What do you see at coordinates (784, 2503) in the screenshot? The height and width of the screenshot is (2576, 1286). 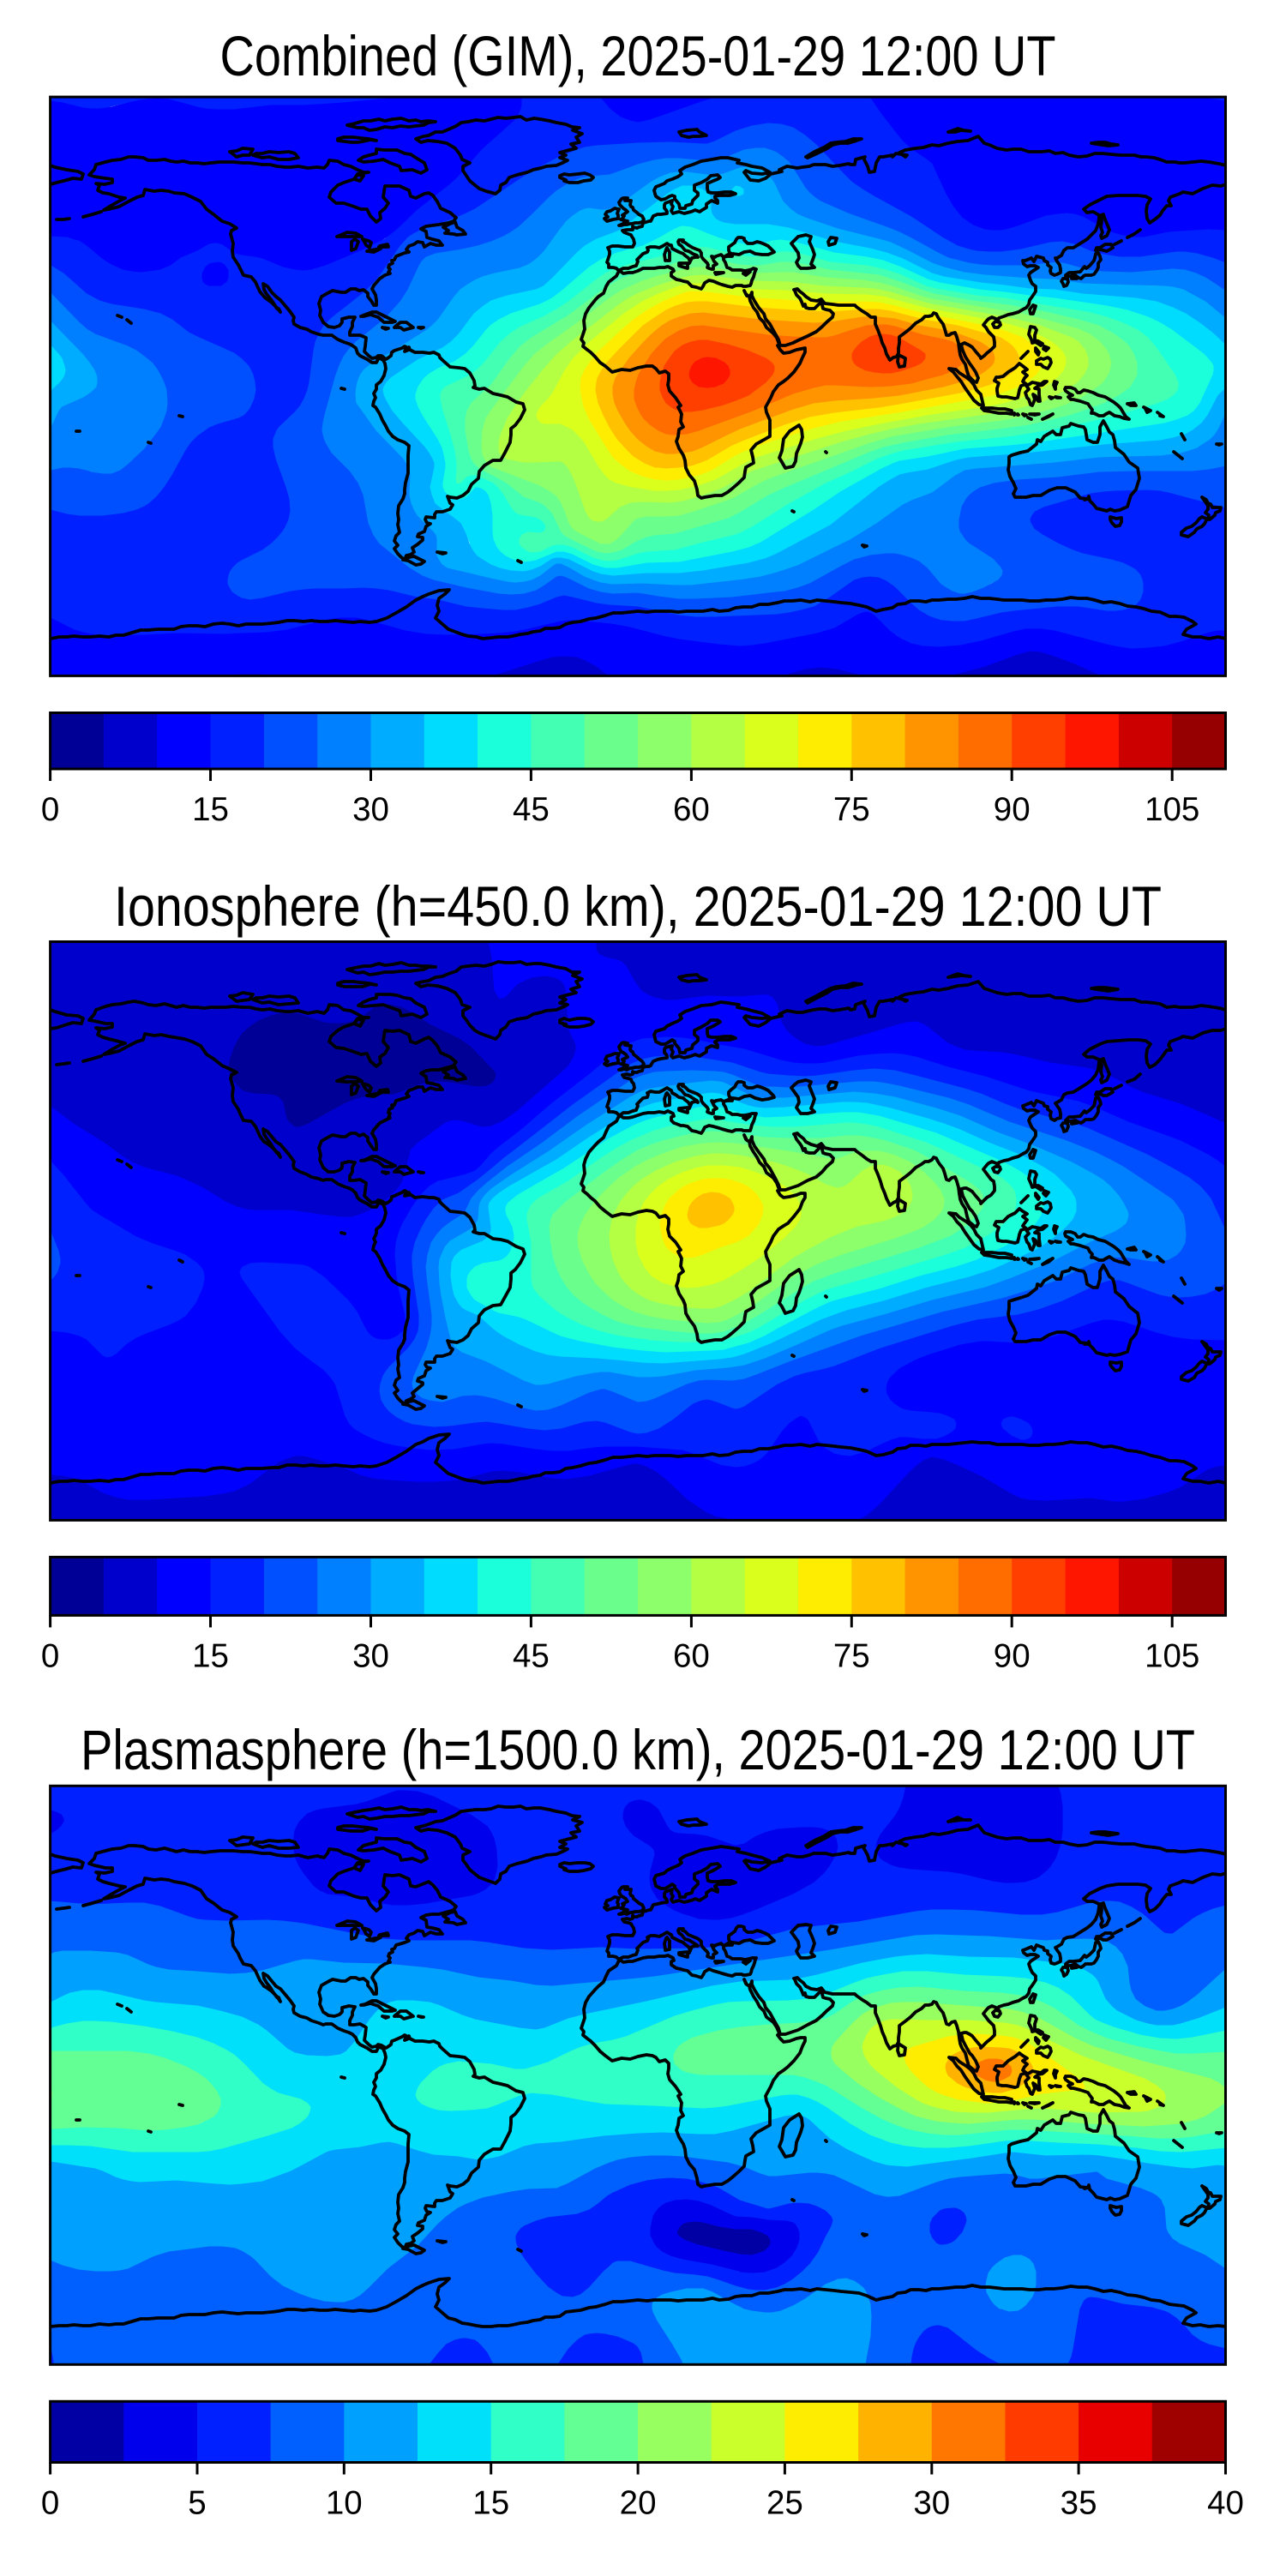 I see `svg-text: 25` at bounding box center [784, 2503].